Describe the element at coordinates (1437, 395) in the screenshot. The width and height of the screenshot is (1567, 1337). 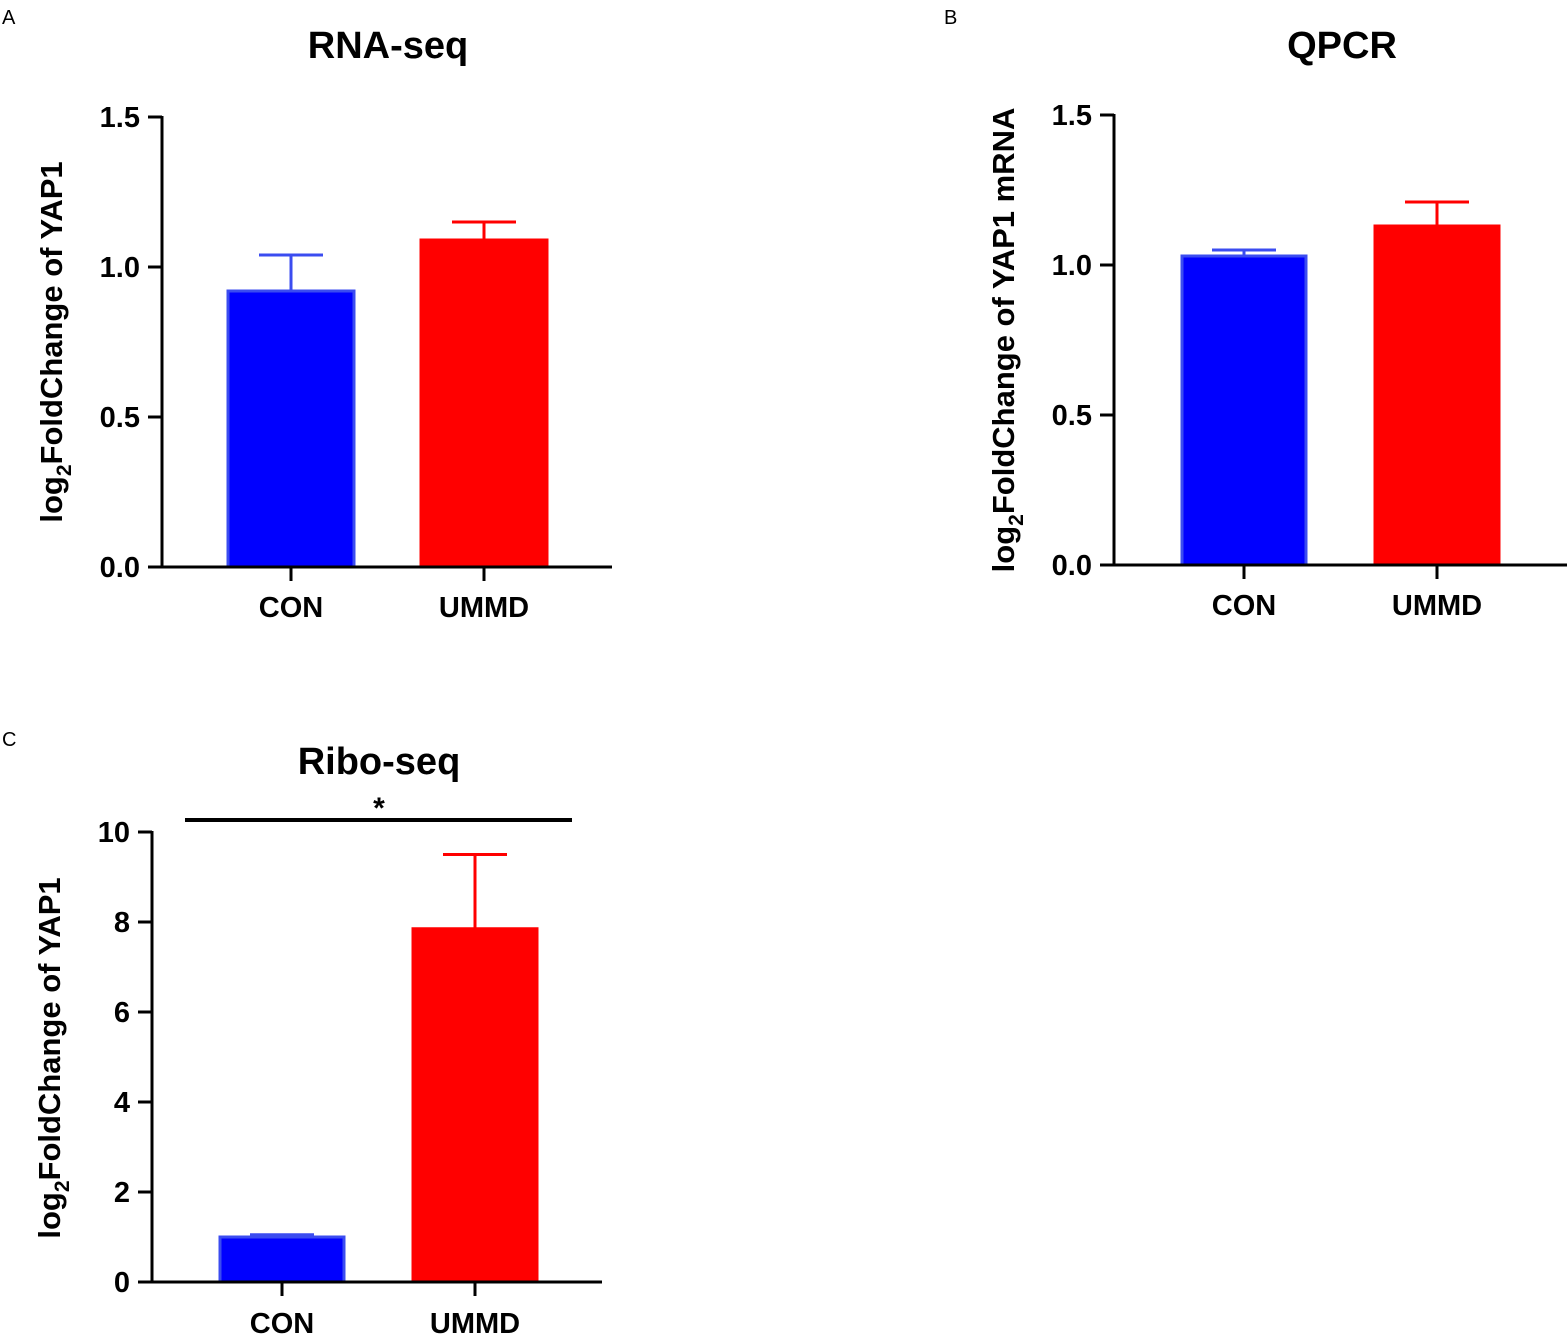
I see `bar-ummd-qpcr` at that location.